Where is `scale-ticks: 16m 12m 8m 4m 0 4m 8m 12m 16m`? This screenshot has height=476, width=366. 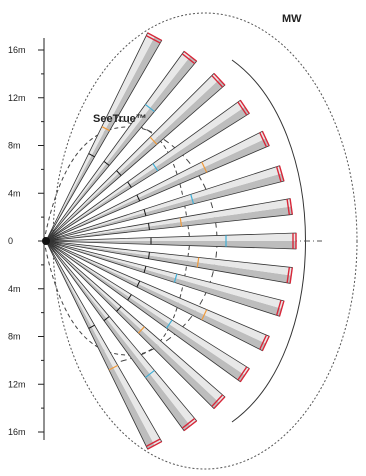 scale-ticks: 16m 12m 8m 4m 0 4m 8m 12m 16m is located at coordinates (26, 241).